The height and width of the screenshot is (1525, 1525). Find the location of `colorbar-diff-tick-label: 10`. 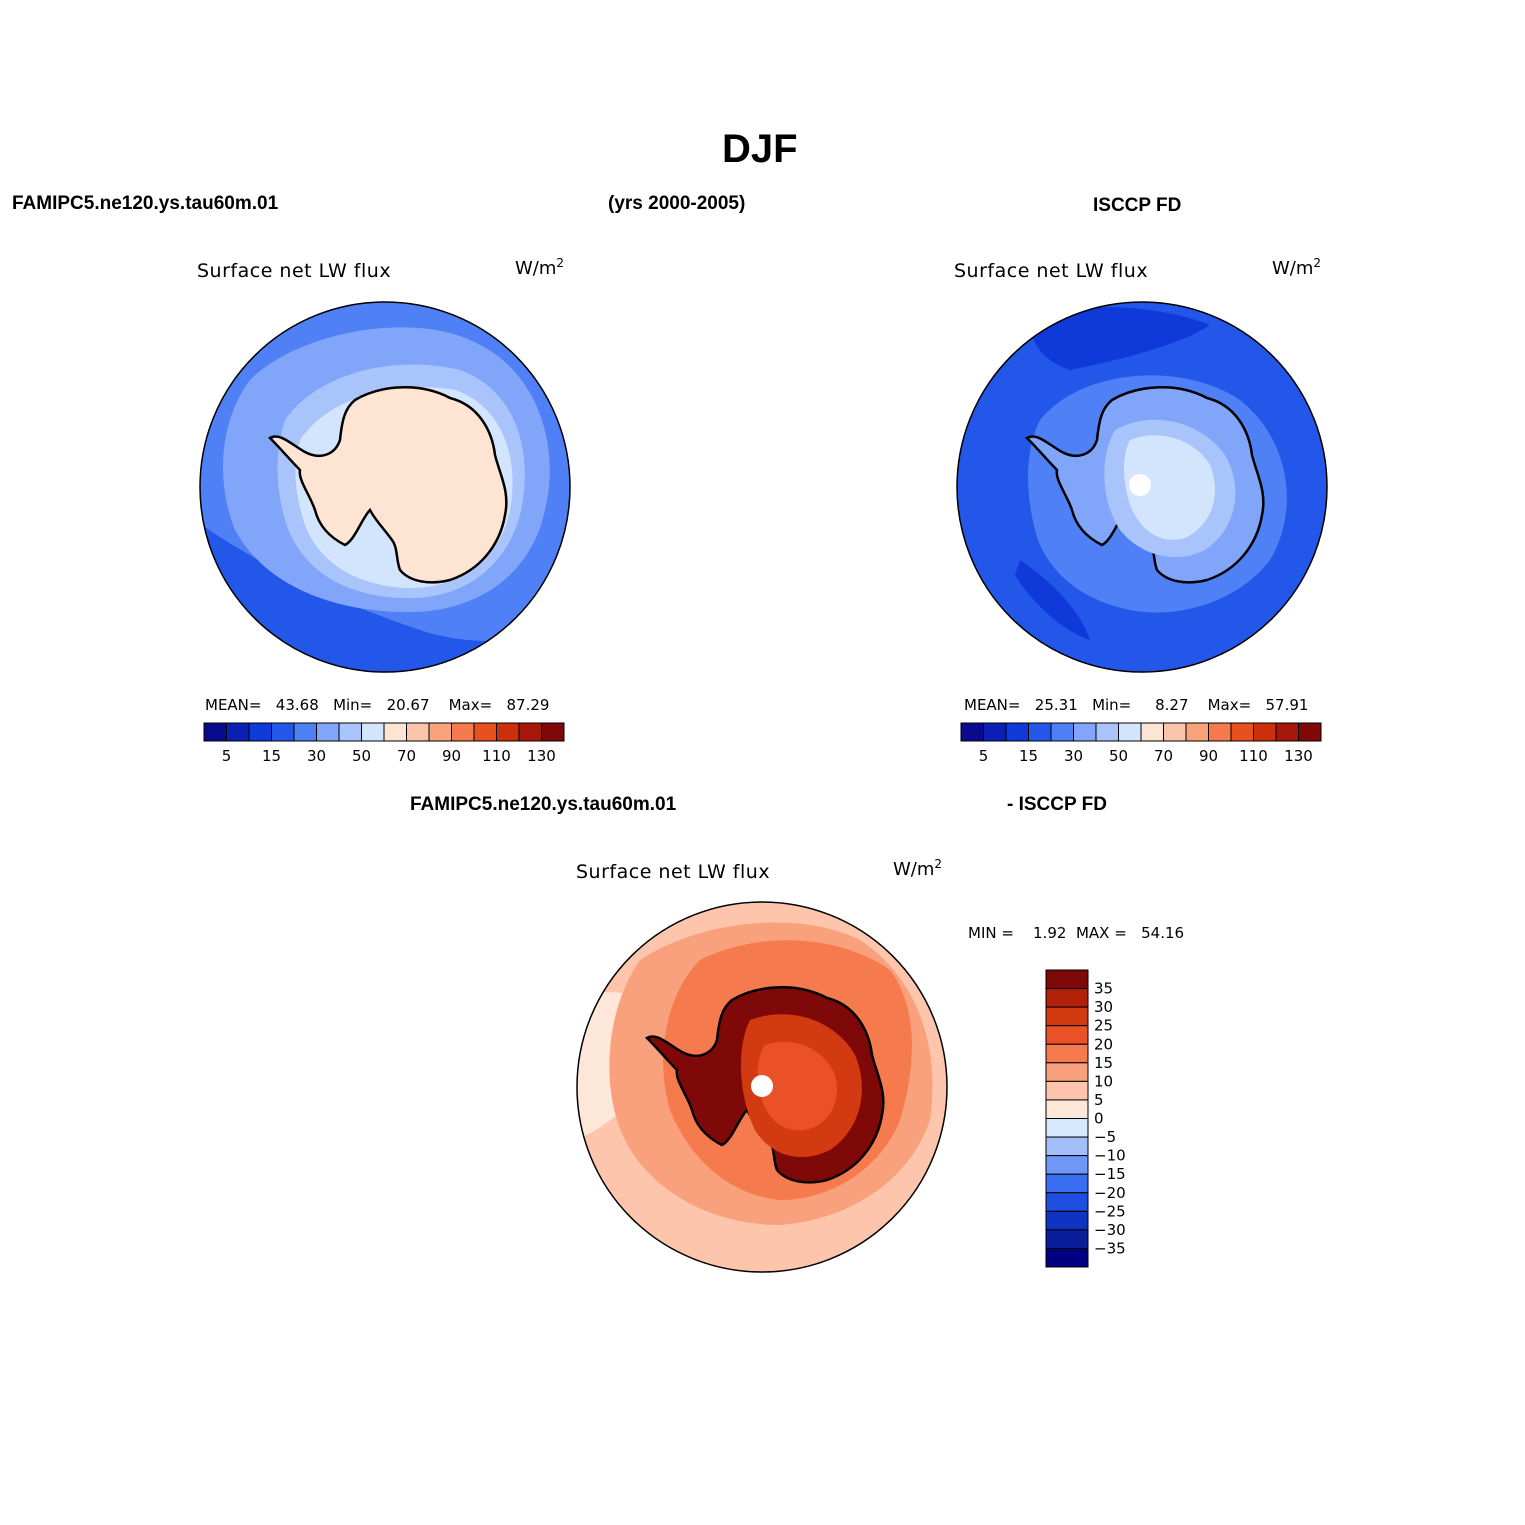

colorbar-diff-tick-label: 10 is located at coordinates (1103, 1081).